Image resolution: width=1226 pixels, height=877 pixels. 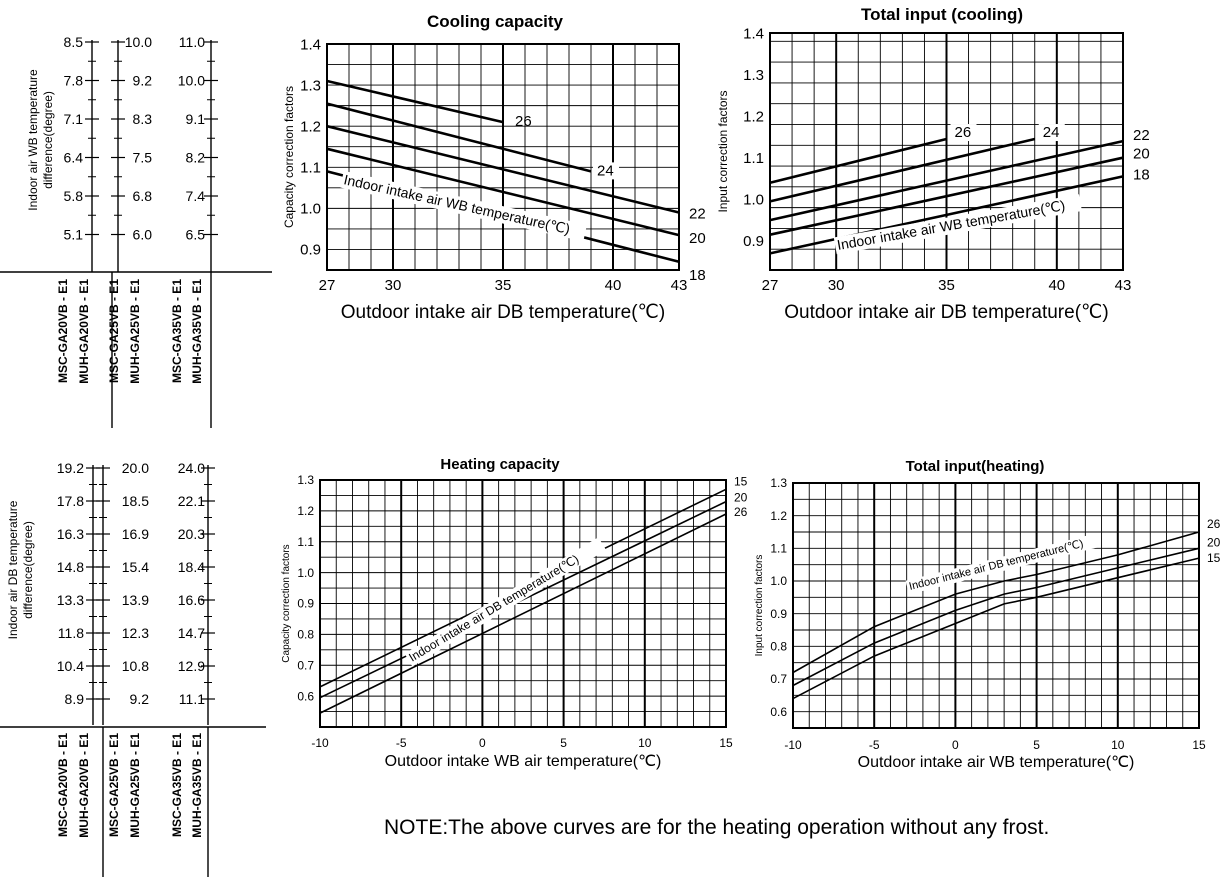 I want to click on x-tick-label: -5, so click(x=401, y=743).